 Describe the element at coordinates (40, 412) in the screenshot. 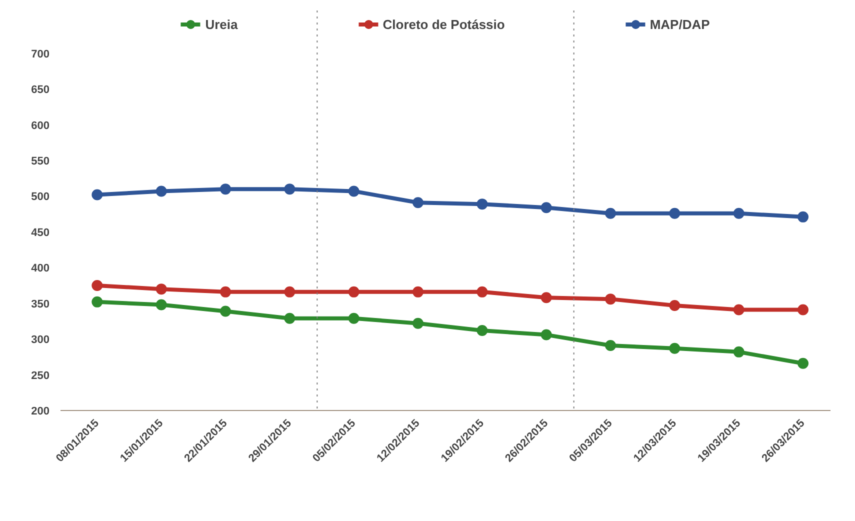

I see `y-tick-label: 200` at that location.